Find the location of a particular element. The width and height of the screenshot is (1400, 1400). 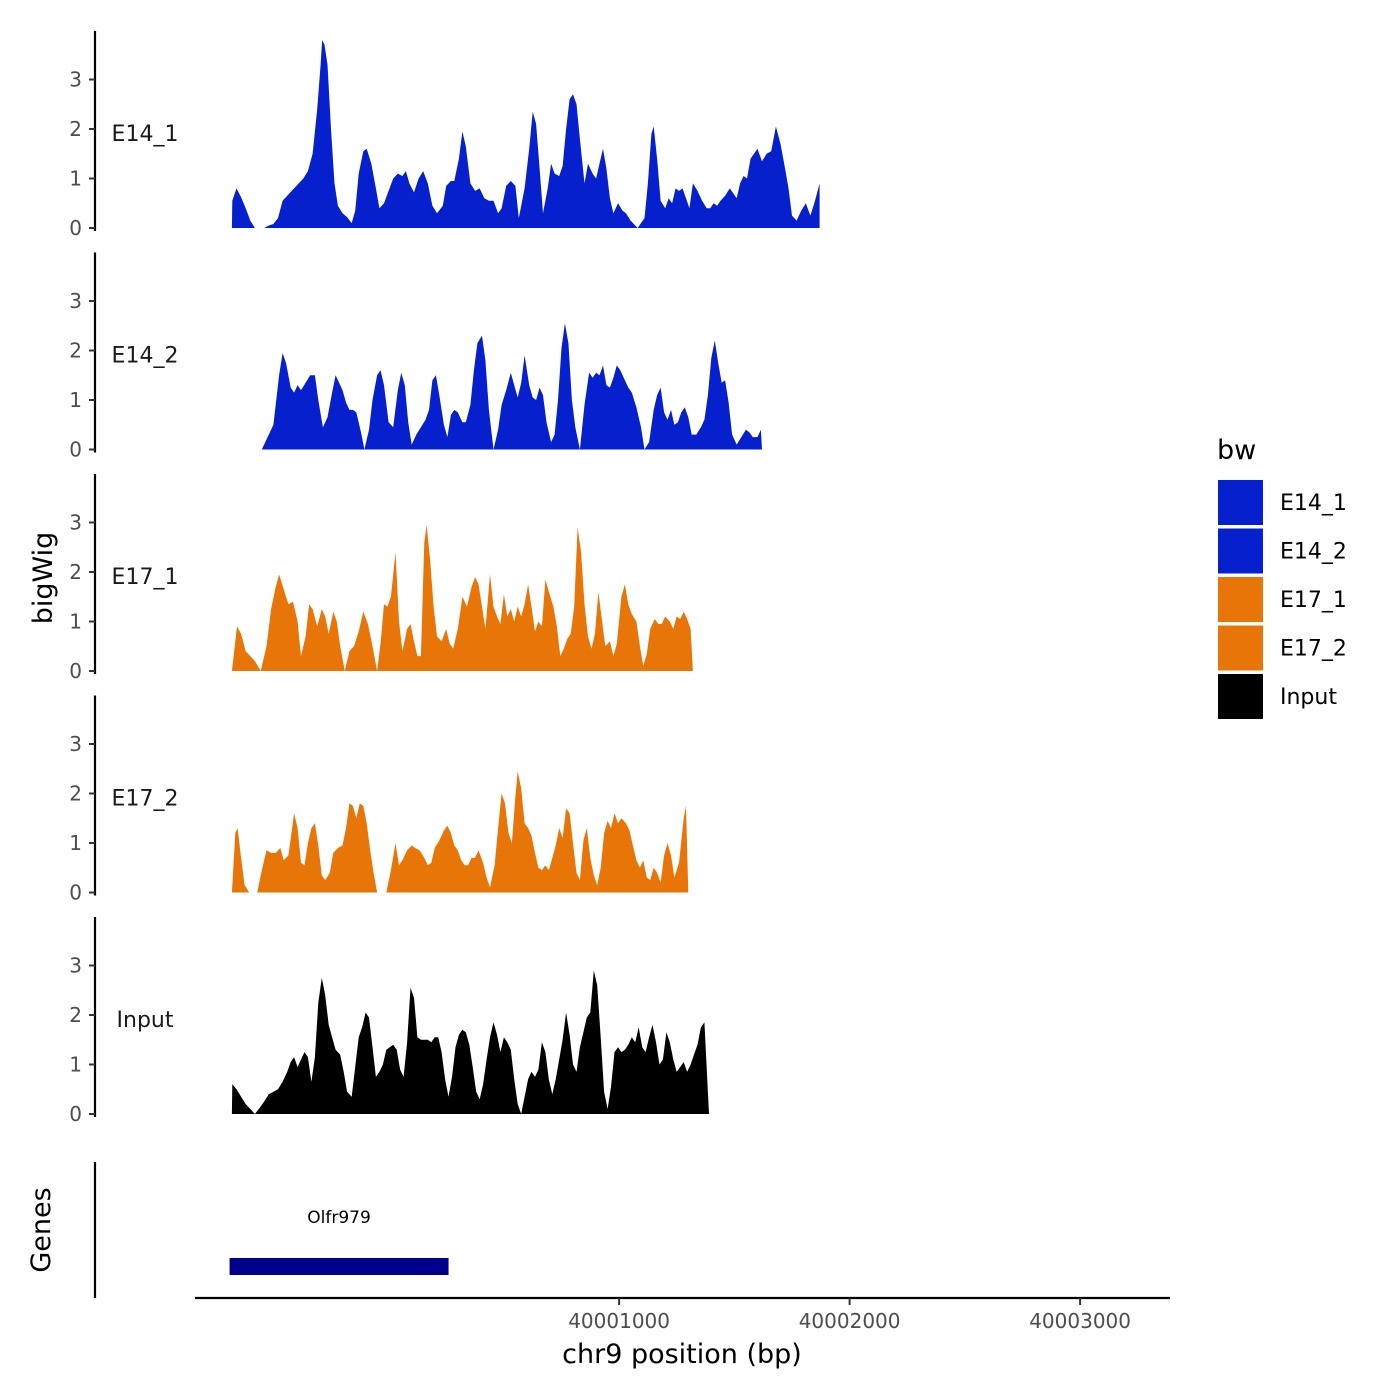

coverage-area-Input is located at coordinates (470, 1042).